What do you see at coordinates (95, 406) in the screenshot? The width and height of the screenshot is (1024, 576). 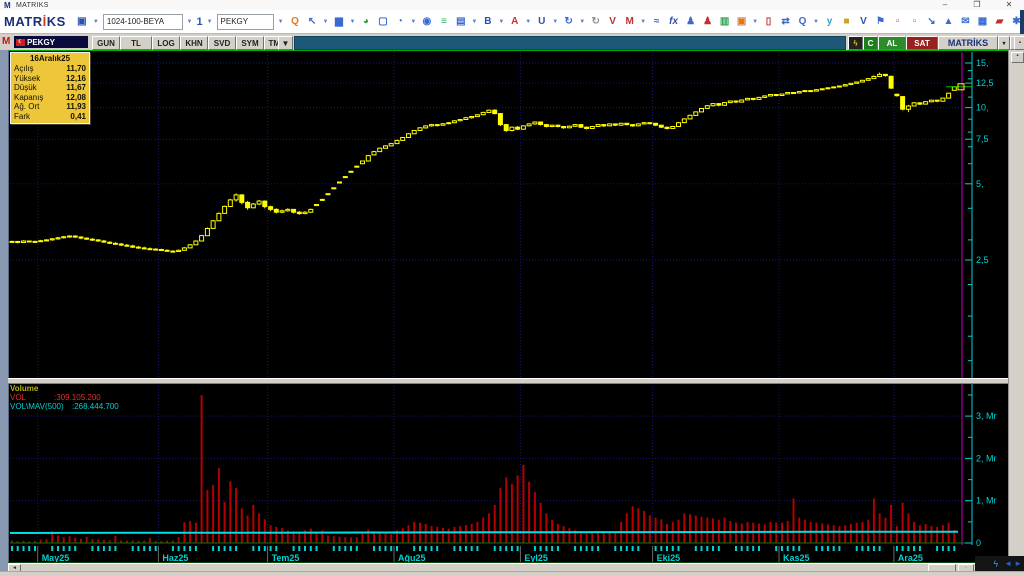 I see `mav-value: :268.444.700` at bounding box center [95, 406].